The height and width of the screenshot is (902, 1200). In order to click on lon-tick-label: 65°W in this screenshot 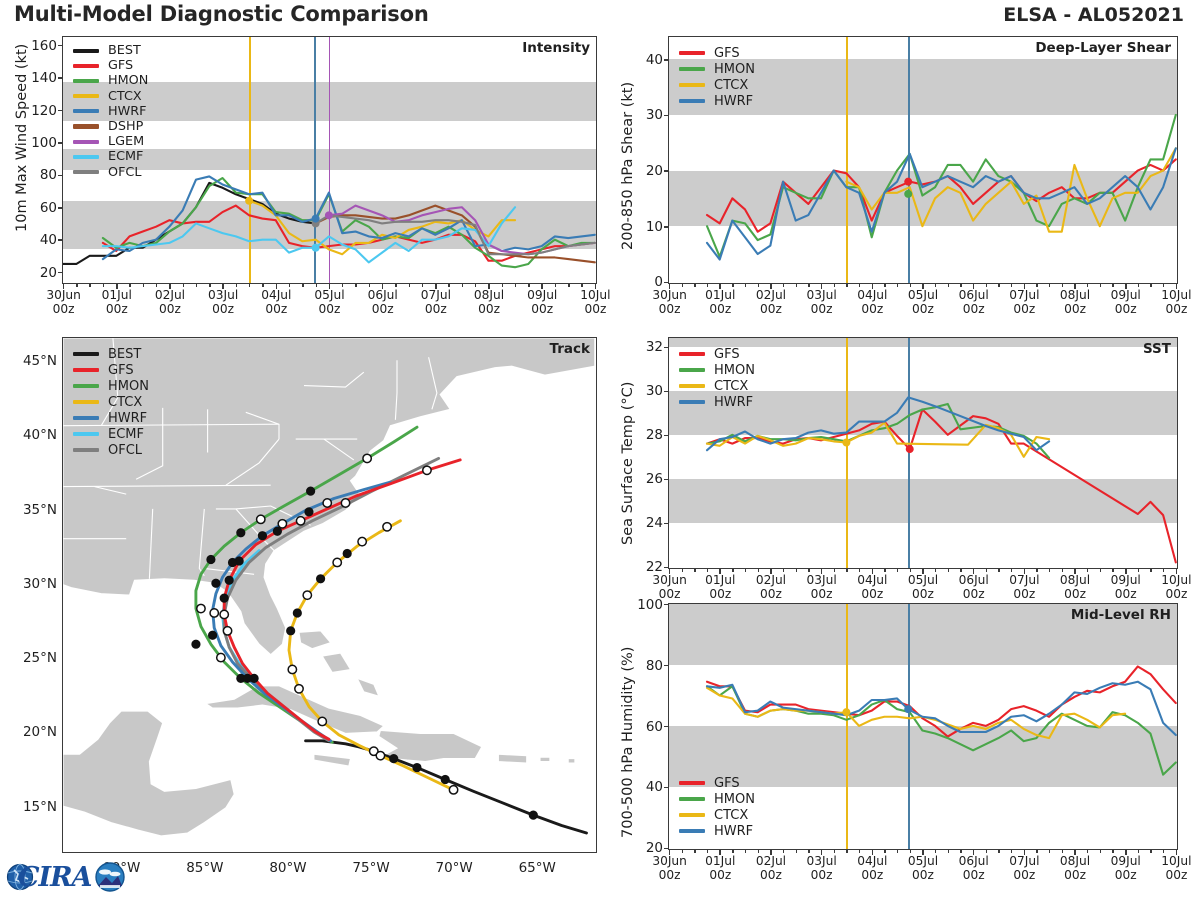, I will do `click(537, 868)`.